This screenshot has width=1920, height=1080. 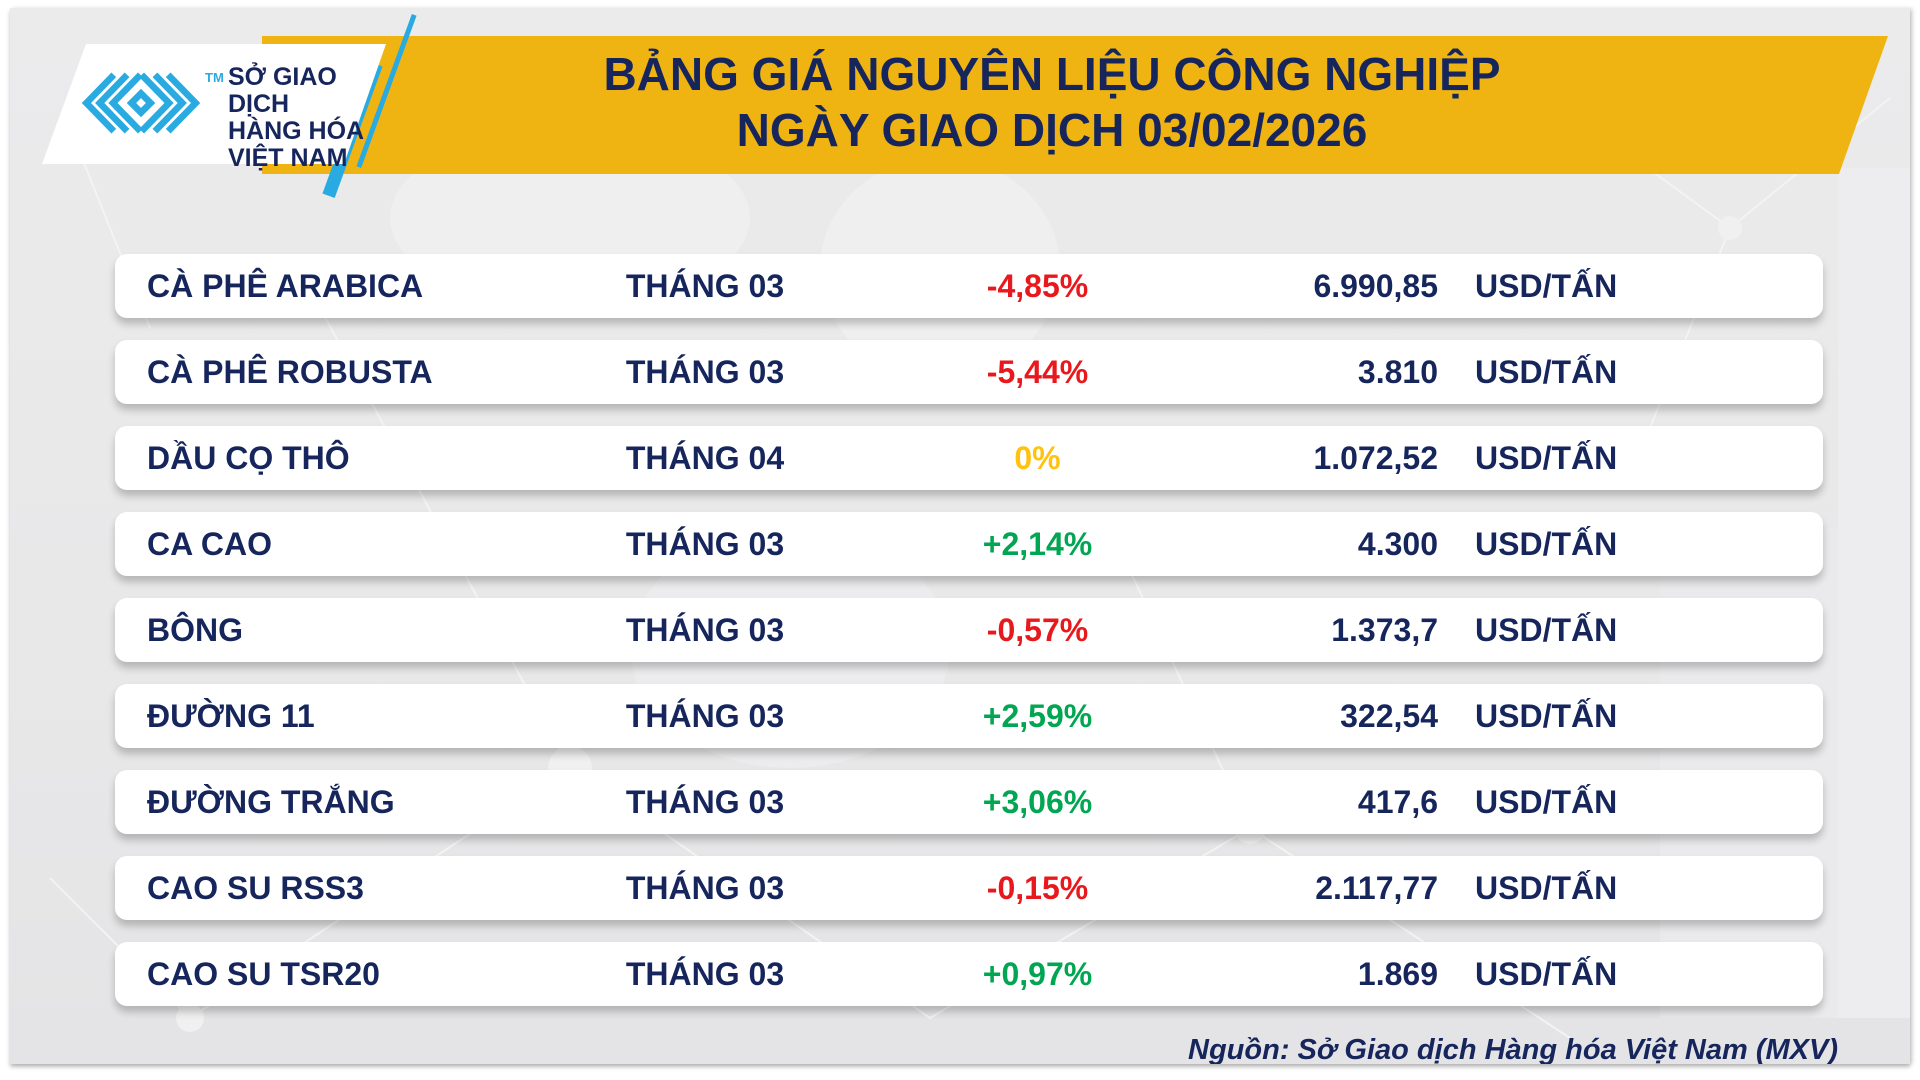 I want to click on commodity-name: CÀ PHÊ ARABICA, so click(x=285, y=285).